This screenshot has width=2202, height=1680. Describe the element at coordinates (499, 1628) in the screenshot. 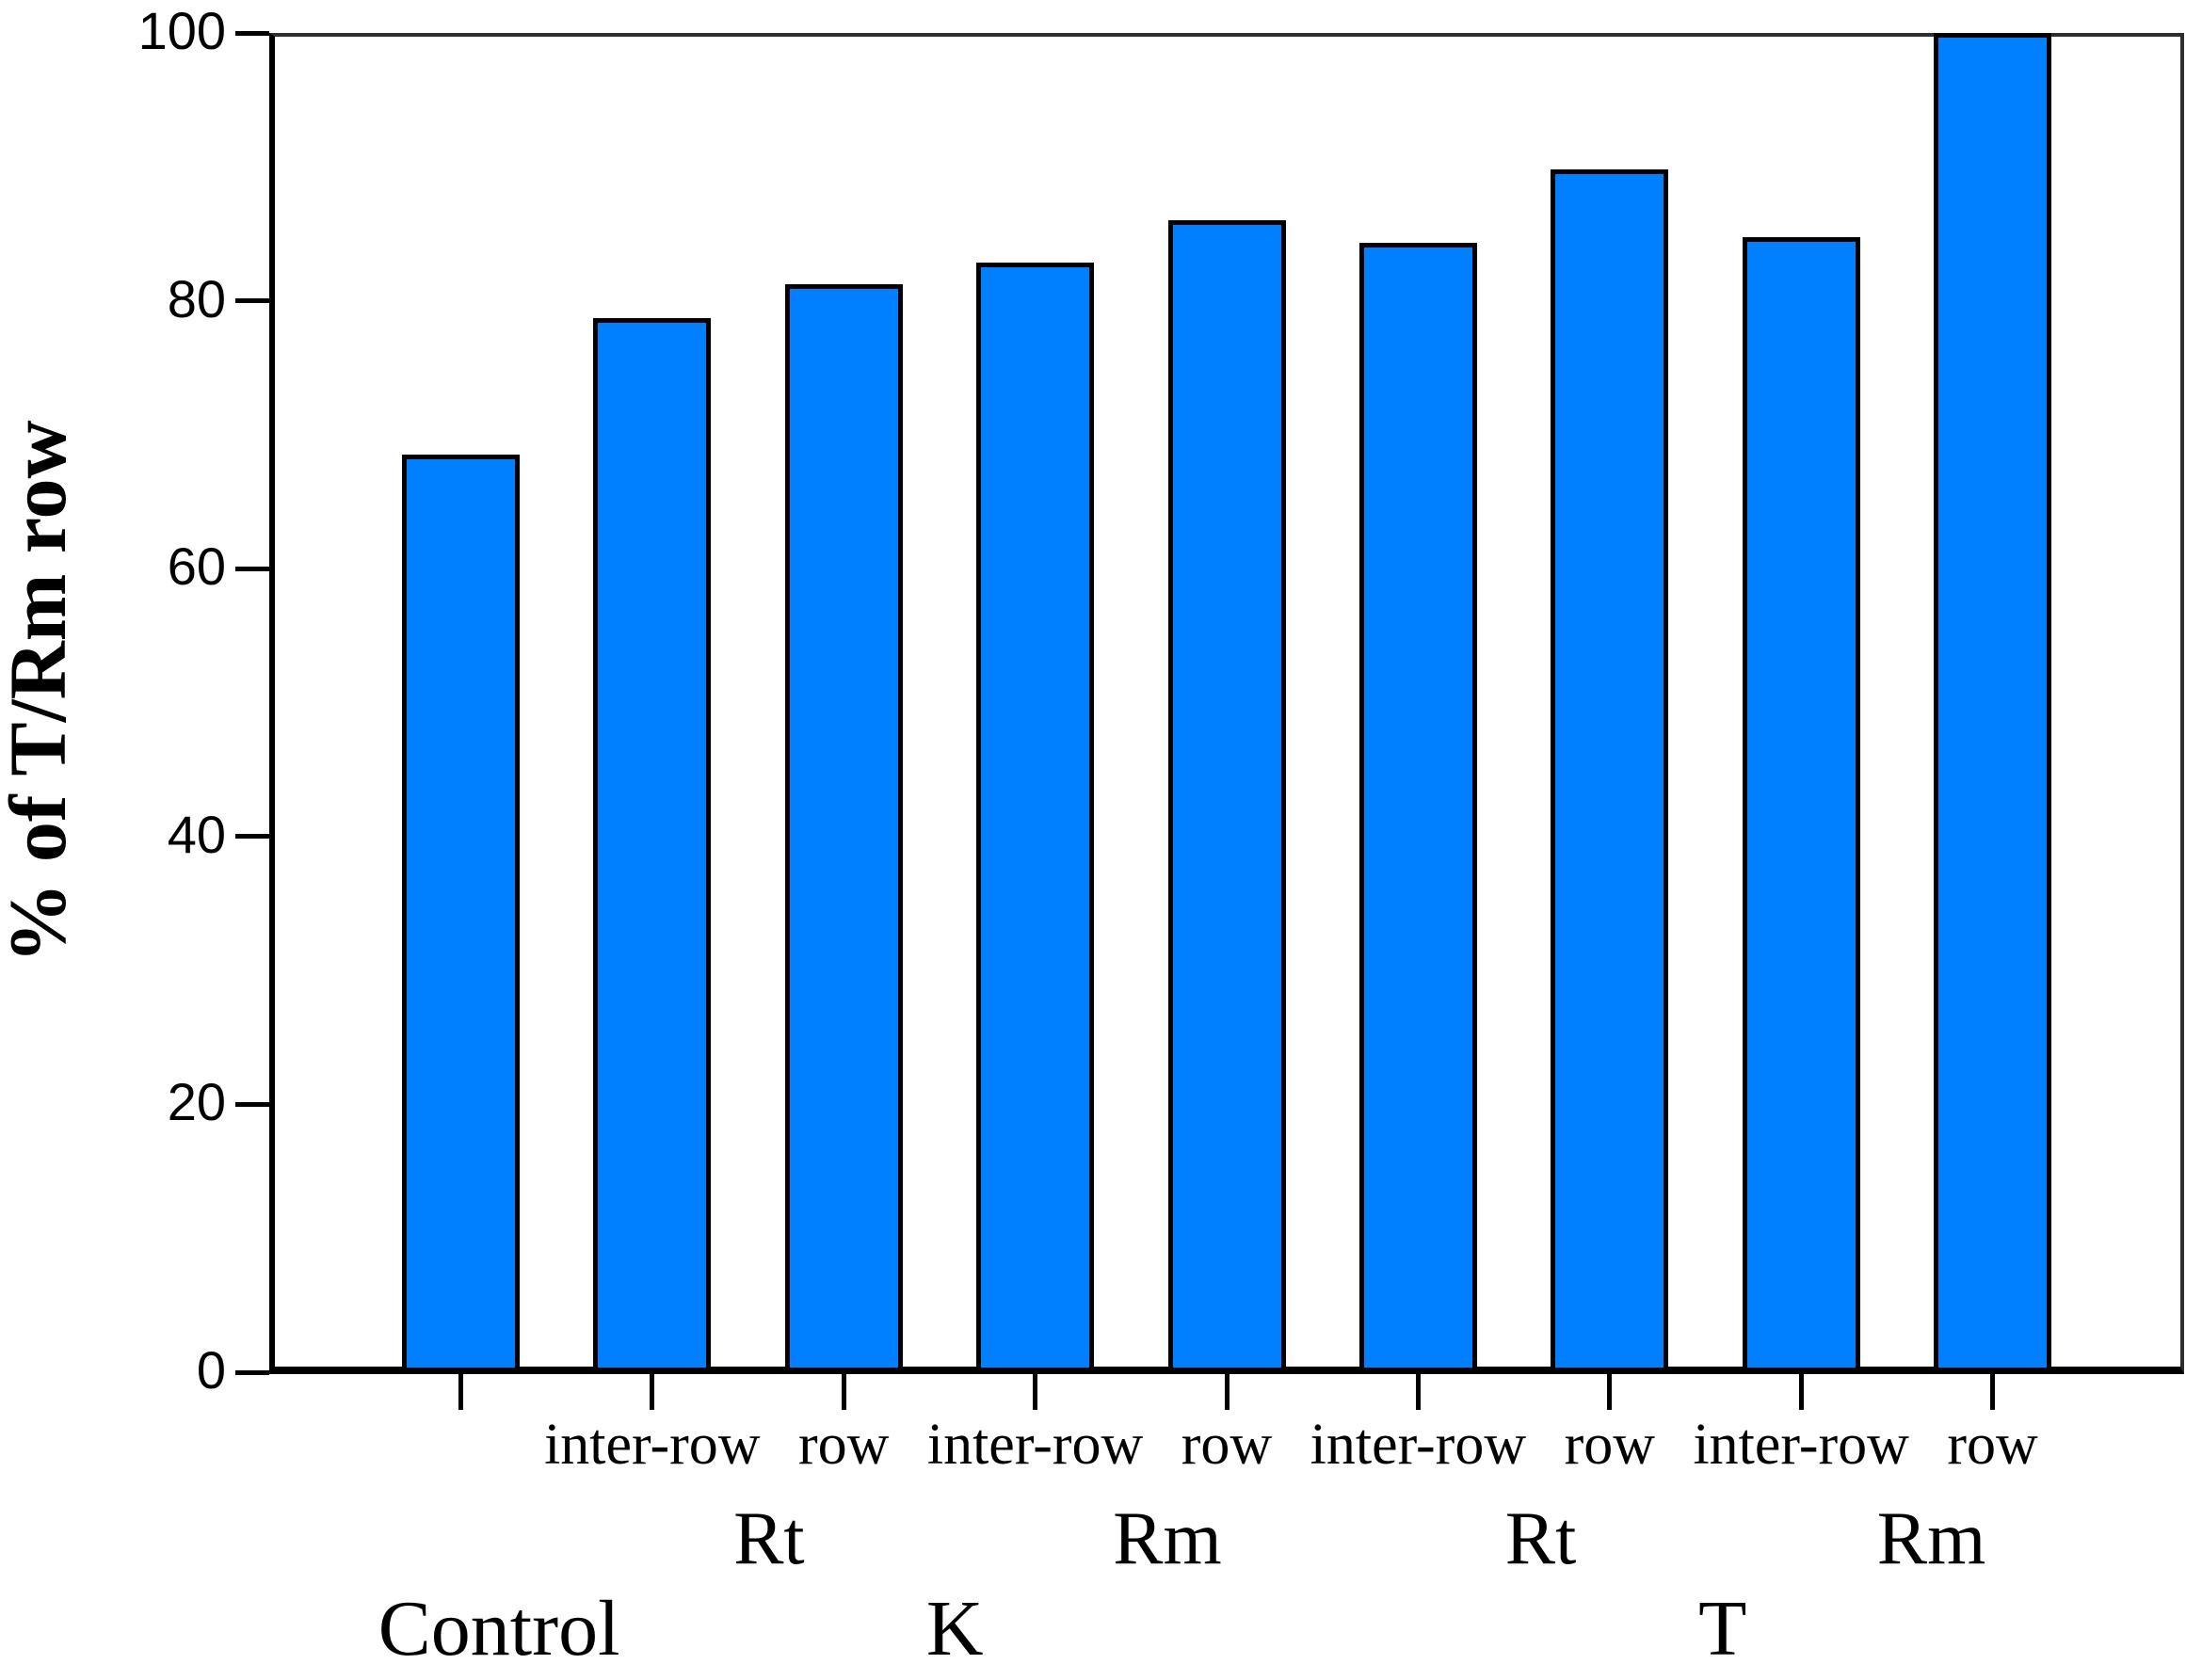

I see `treatment-label: Control` at that location.